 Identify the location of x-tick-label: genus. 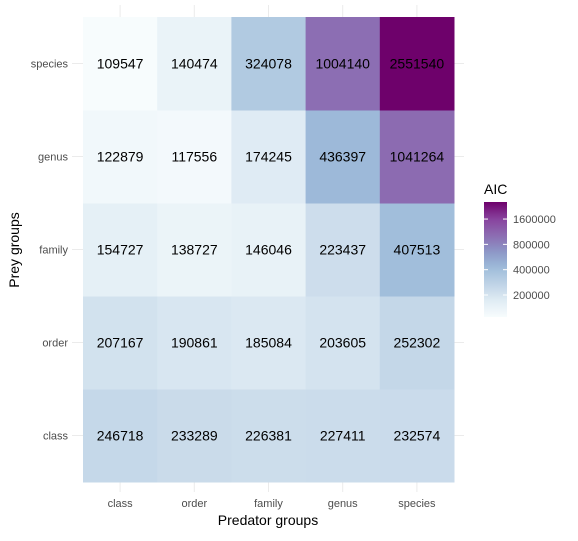
(343, 504).